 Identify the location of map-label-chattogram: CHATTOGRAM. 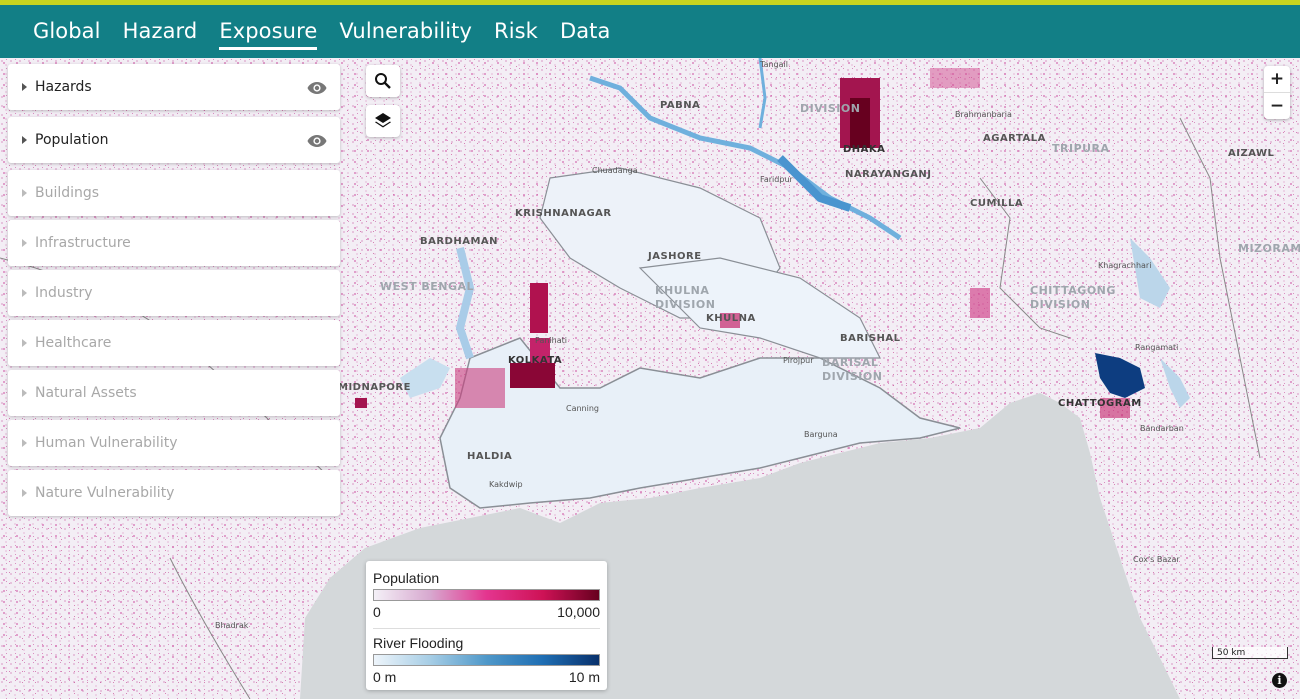
(1100, 403).